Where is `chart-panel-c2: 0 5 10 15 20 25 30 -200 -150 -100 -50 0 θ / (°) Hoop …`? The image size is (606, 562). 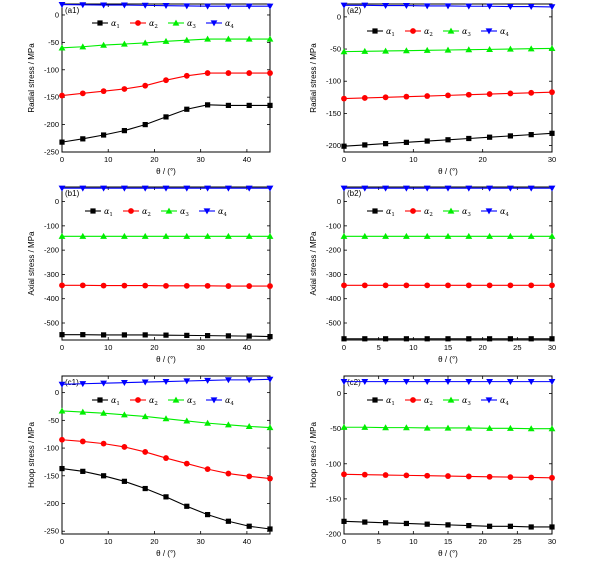 chart-panel-c2: 0 5 10 15 20 25 30 -200 -150 -100 -50 0 θ / (°) Hoop … is located at coordinates (432, 466).